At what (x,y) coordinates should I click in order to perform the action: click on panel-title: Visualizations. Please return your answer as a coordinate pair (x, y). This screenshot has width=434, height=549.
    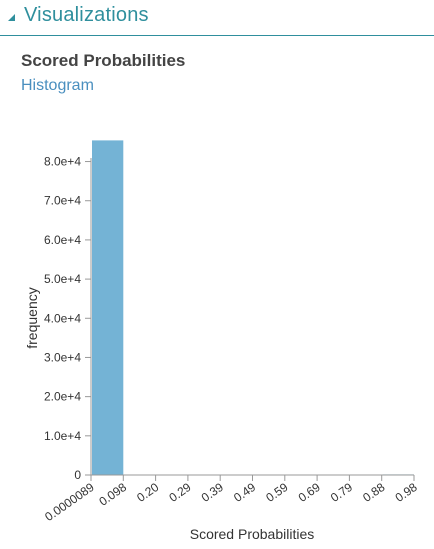
    Looking at the image, I should click on (86, 15).